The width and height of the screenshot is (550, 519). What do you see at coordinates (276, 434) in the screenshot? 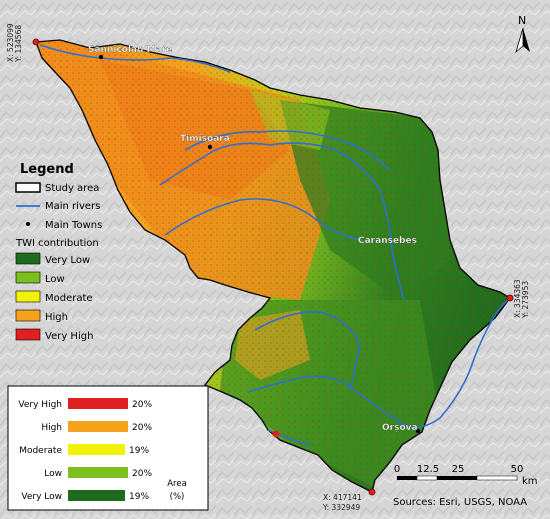
I see `high-twi-spot` at bounding box center [276, 434].